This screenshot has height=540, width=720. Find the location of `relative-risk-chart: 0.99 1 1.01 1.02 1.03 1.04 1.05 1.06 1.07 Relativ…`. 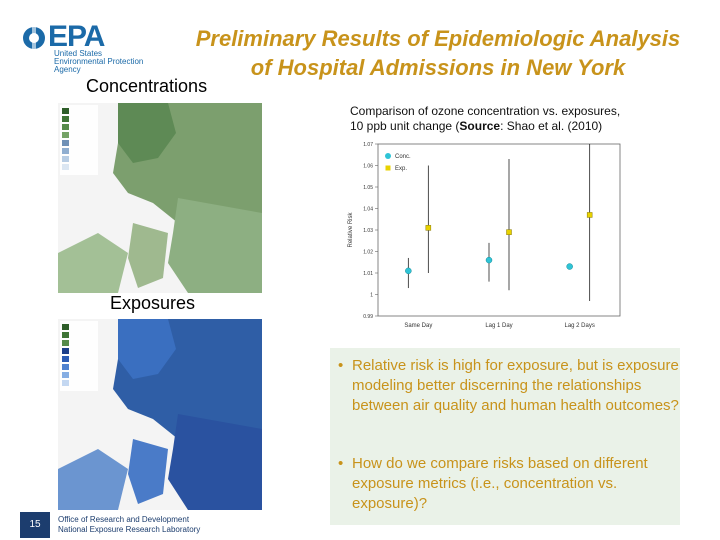

relative-risk-chart: 0.99 1 1.01 1.02 1.03 1.04 1.05 1.06 1.07 Relativ… is located at coordinates (484, 235).